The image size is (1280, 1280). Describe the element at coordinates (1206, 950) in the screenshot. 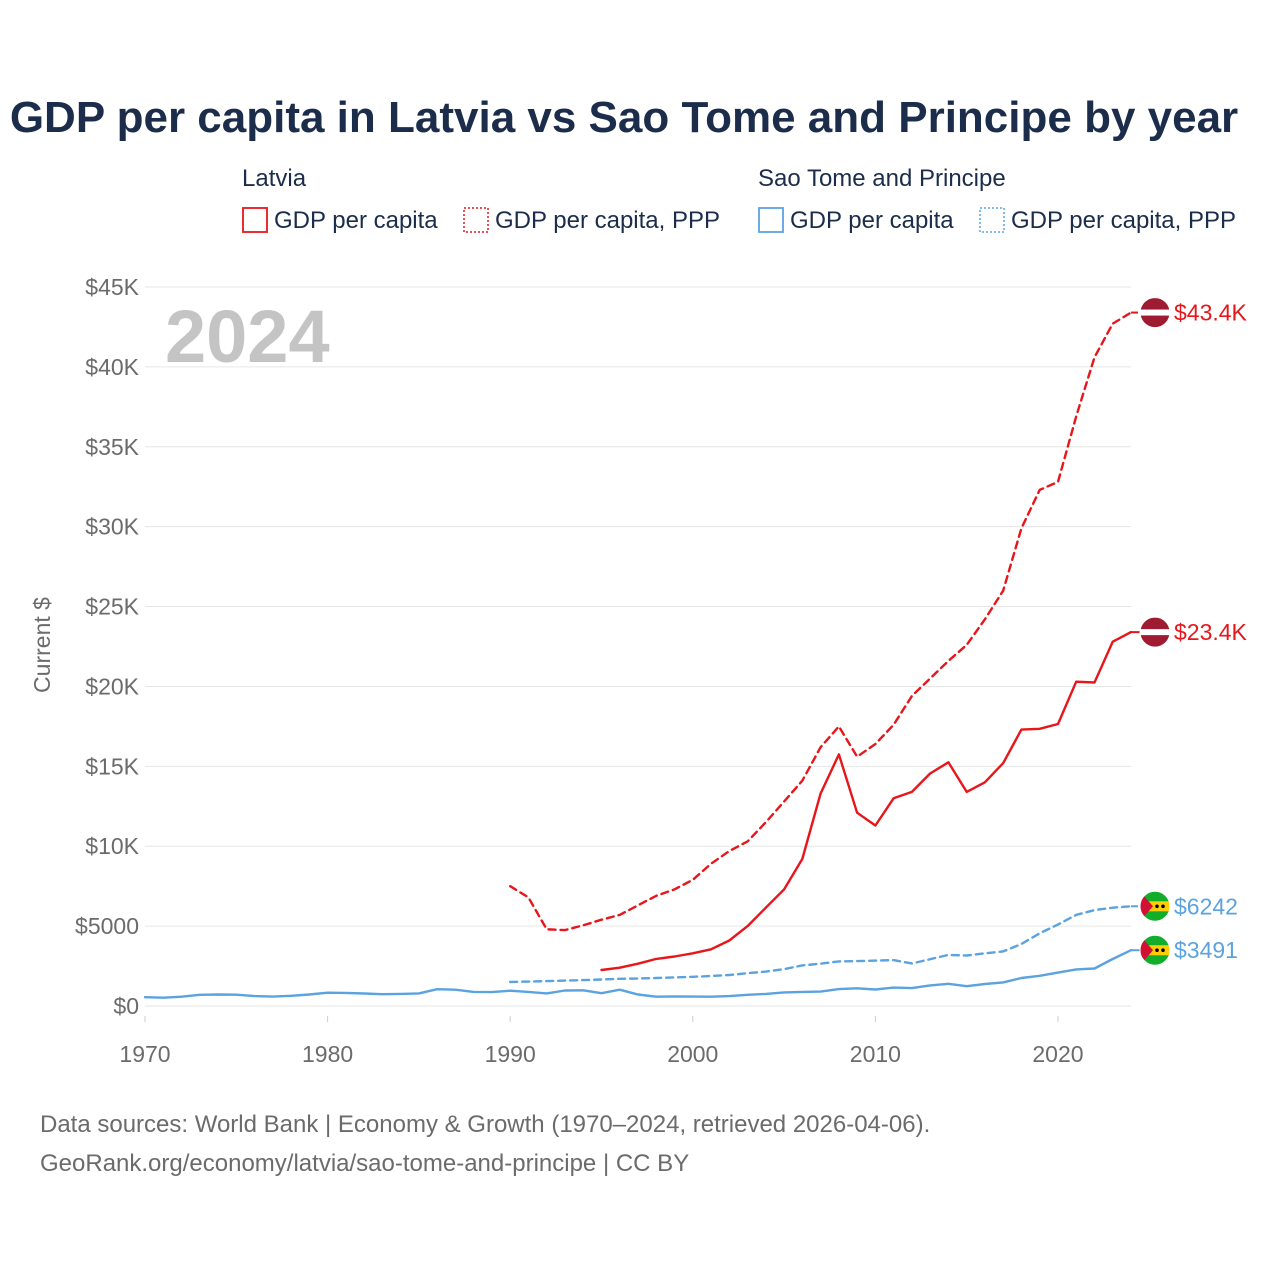

I see `end-value-label: $3491` at that location.